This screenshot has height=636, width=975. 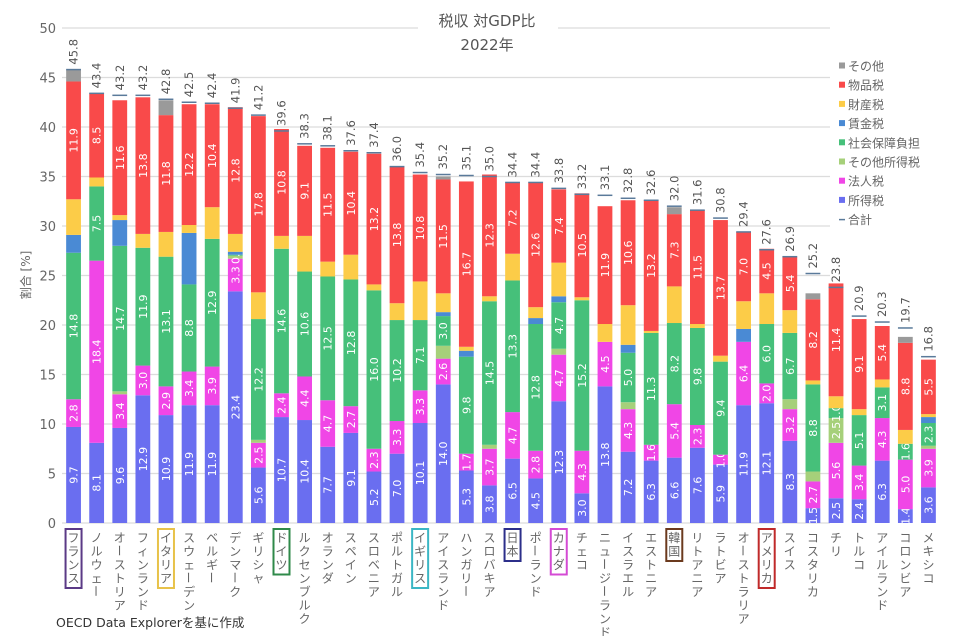 I want to click on segment-value-label: 11.9, so click(x=212, y=464).